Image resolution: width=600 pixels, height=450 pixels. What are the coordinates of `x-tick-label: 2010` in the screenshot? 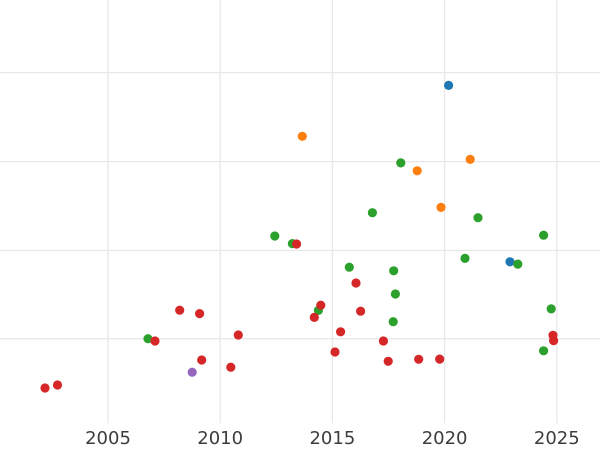 It's located at (220, 438).